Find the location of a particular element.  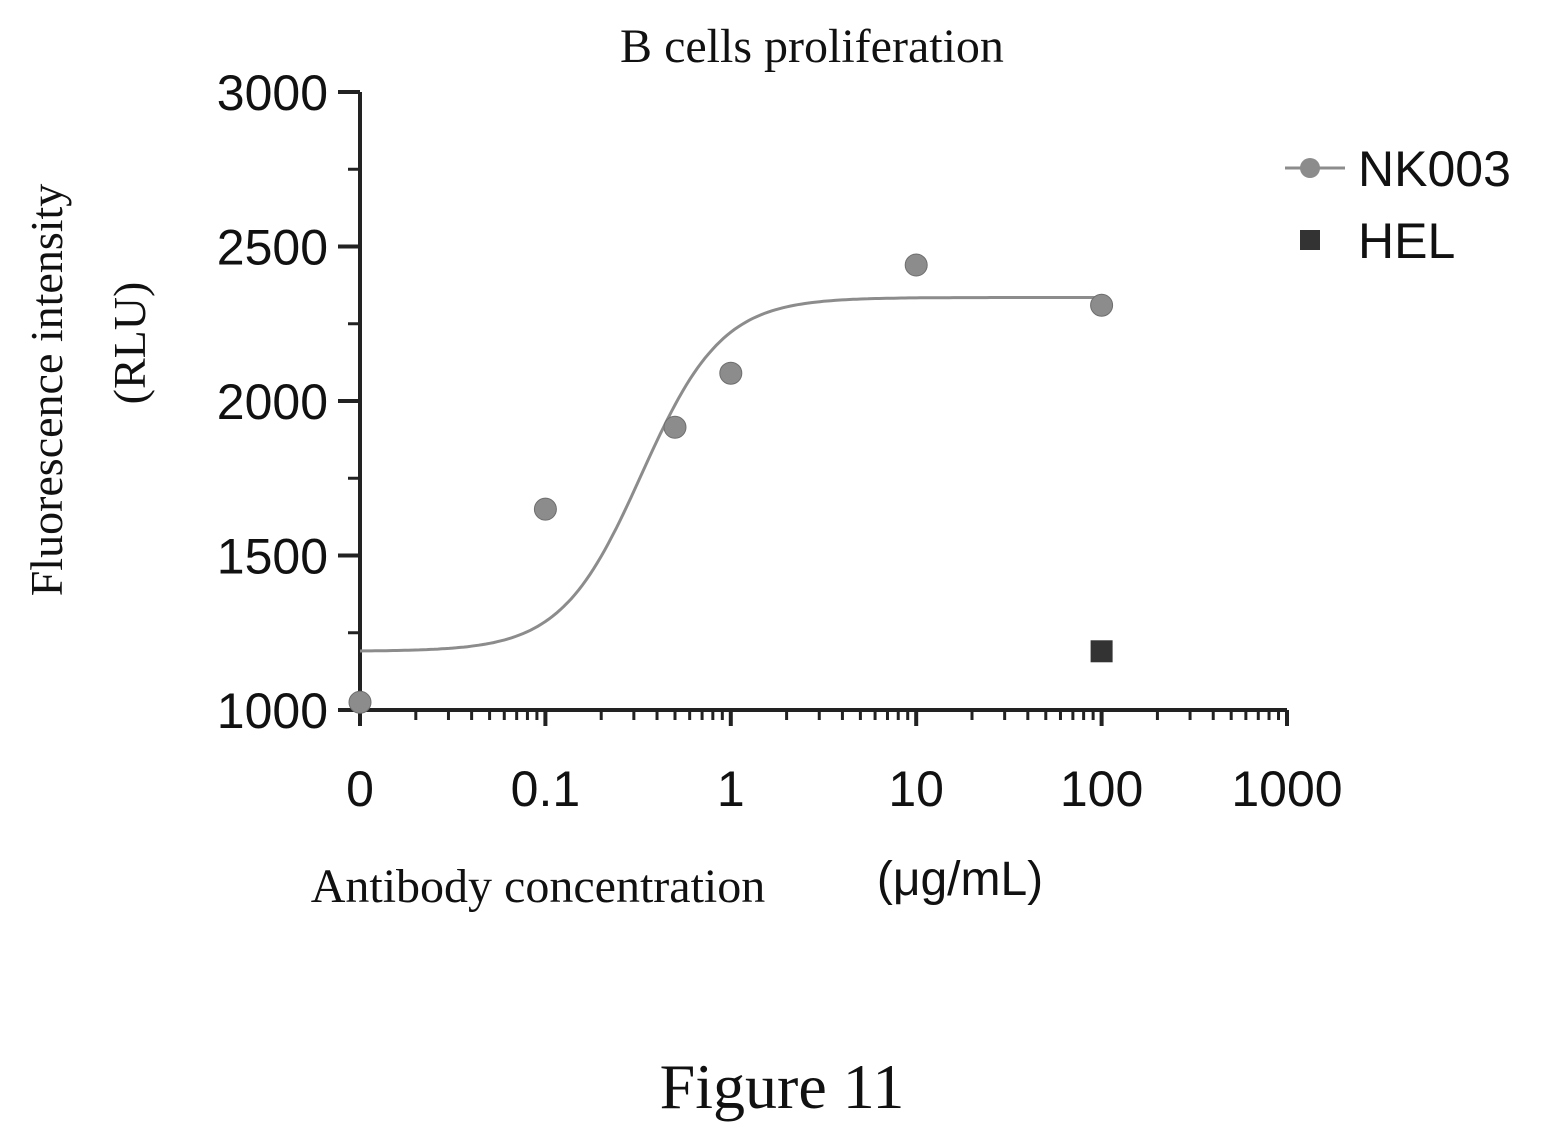

legend-label-nk003: NK003 is located at coordinates (1434, 169).